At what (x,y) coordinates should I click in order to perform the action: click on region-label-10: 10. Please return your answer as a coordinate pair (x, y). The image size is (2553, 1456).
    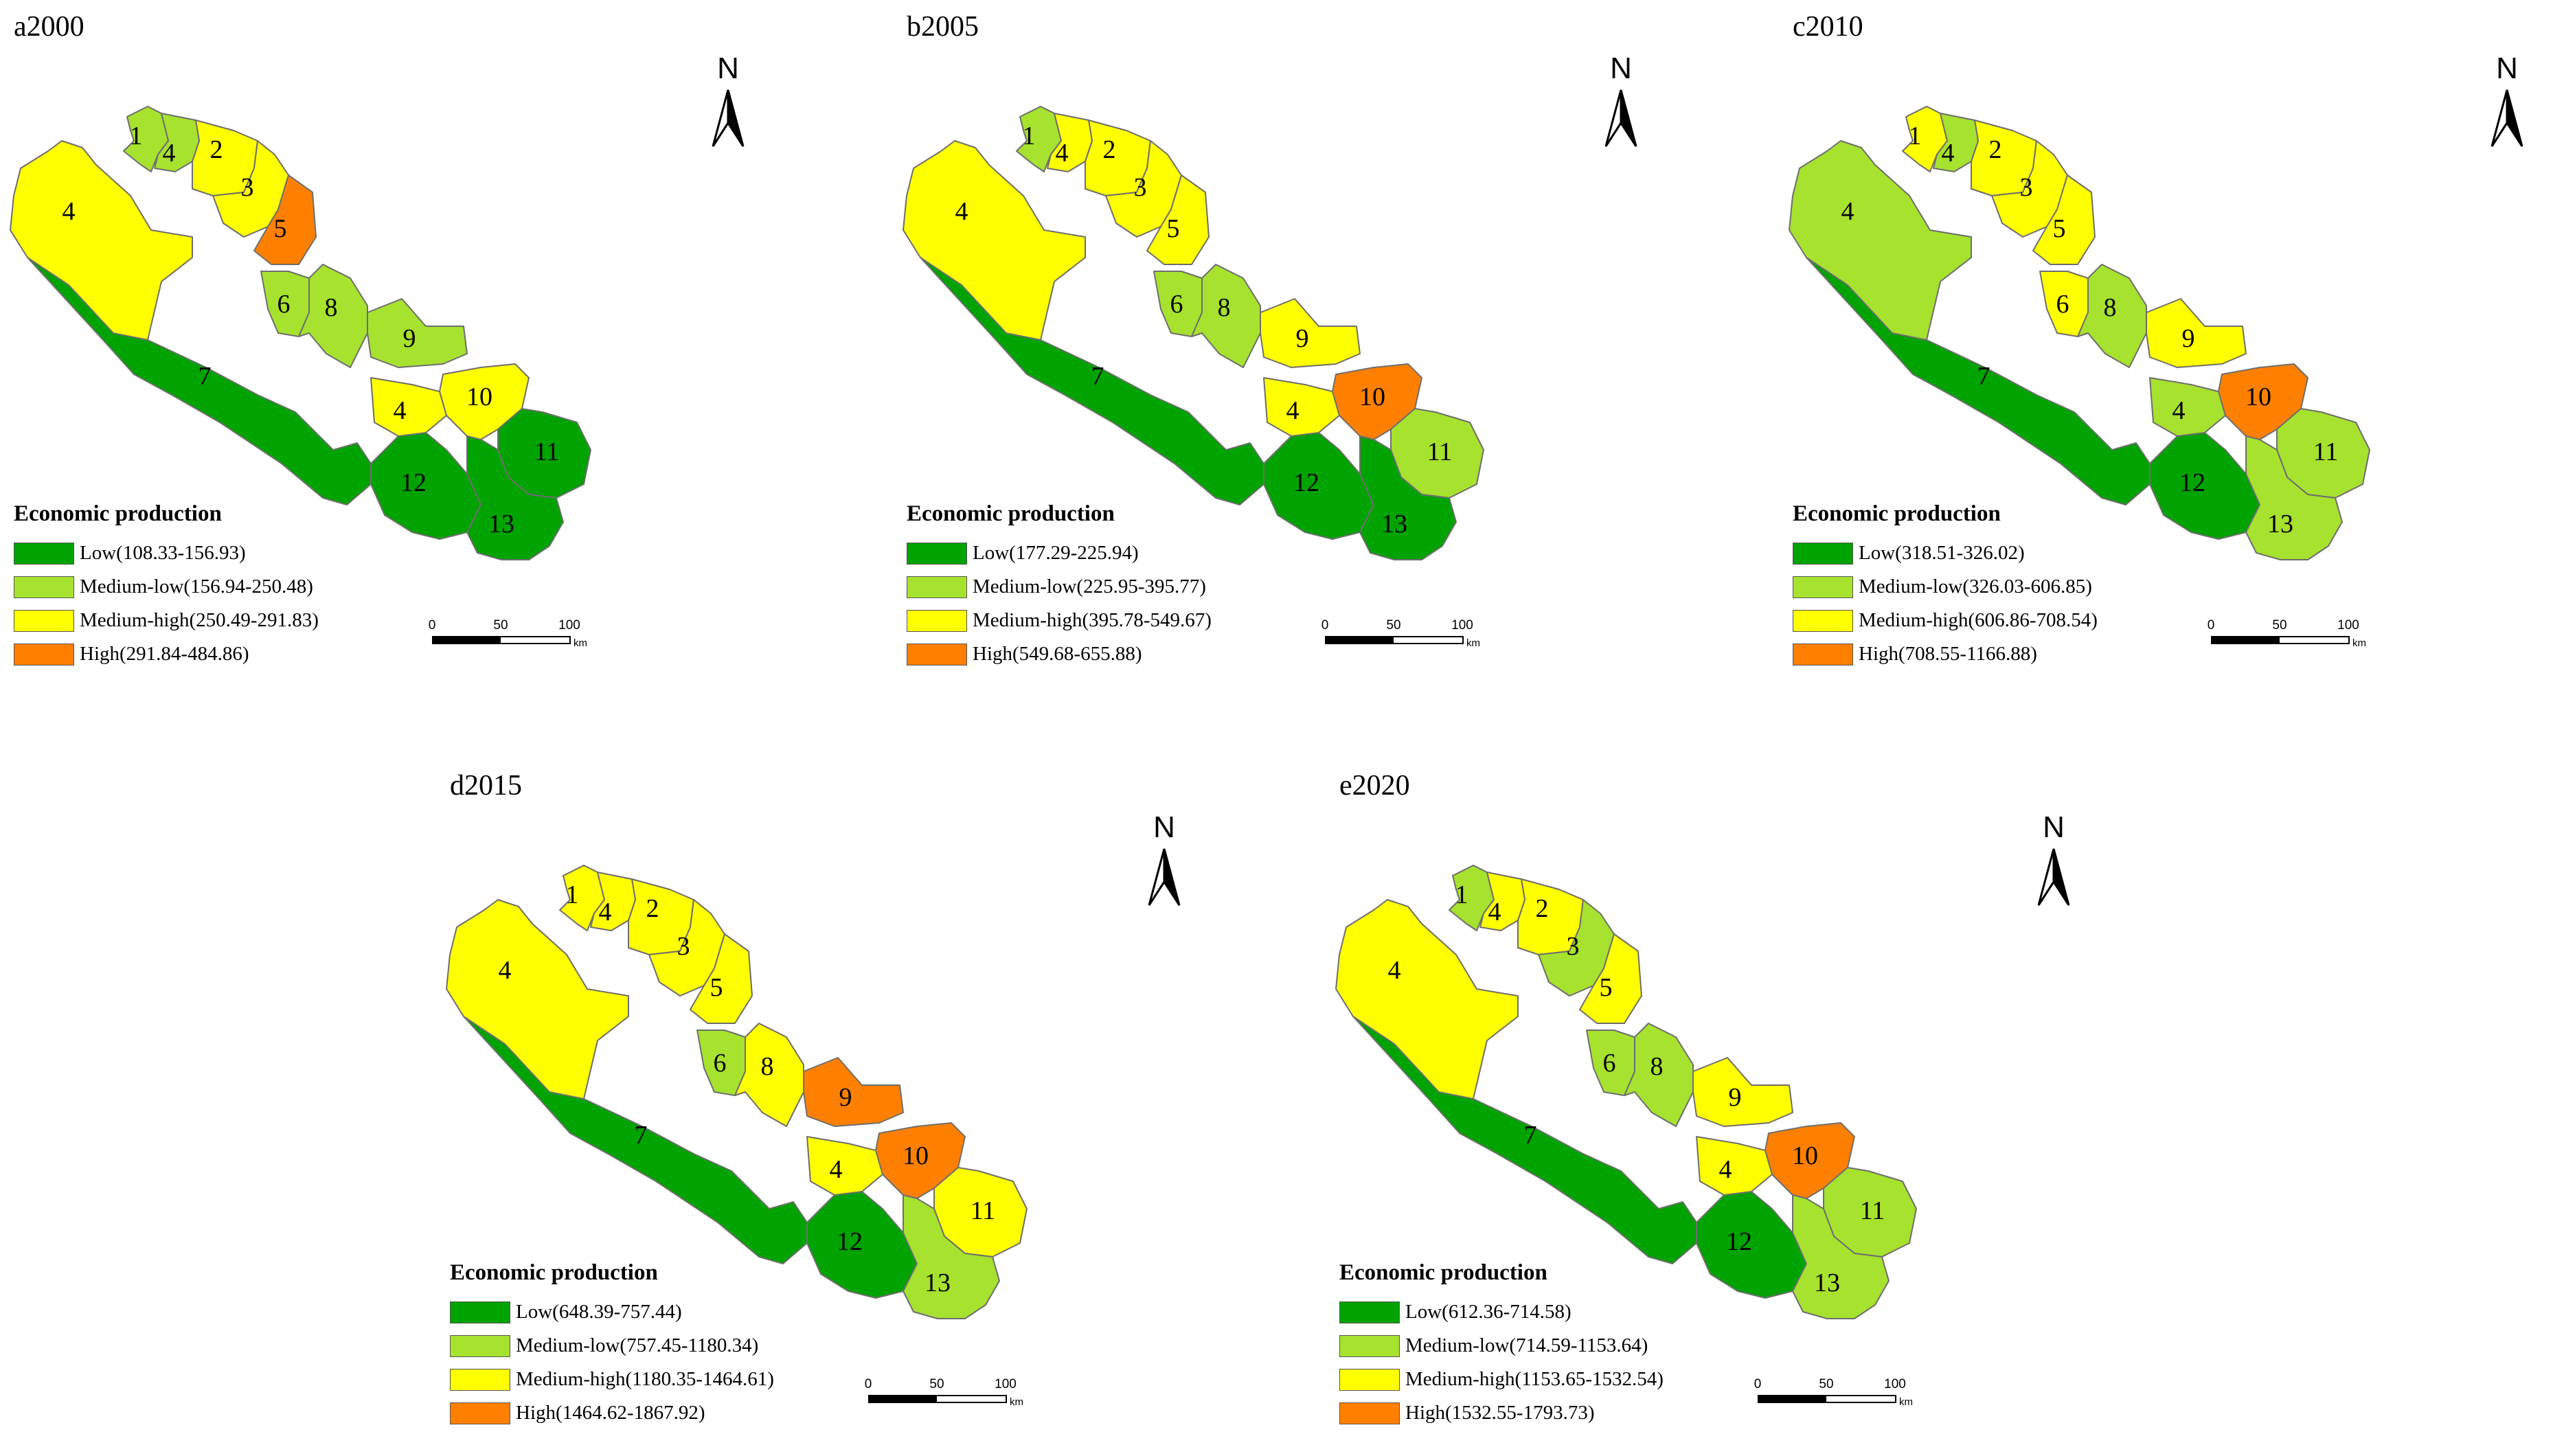
    Looking at the image, I should click on (916, 1155).